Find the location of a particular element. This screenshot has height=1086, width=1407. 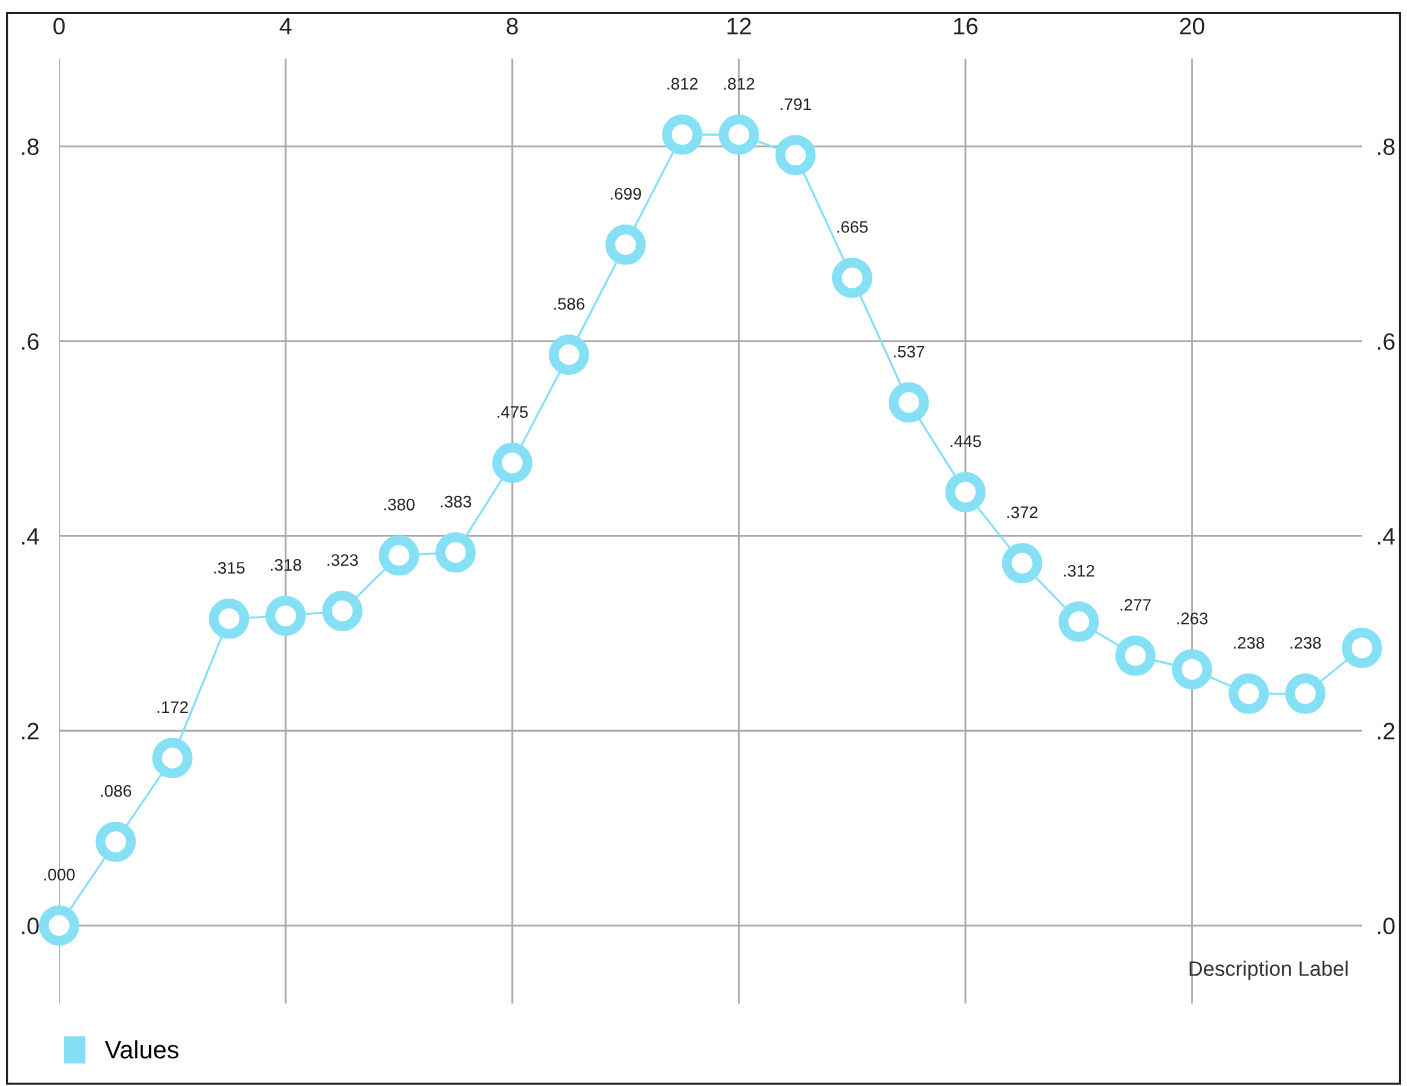

y2-tick-label: .0 is located at coordinates (1386, 926).